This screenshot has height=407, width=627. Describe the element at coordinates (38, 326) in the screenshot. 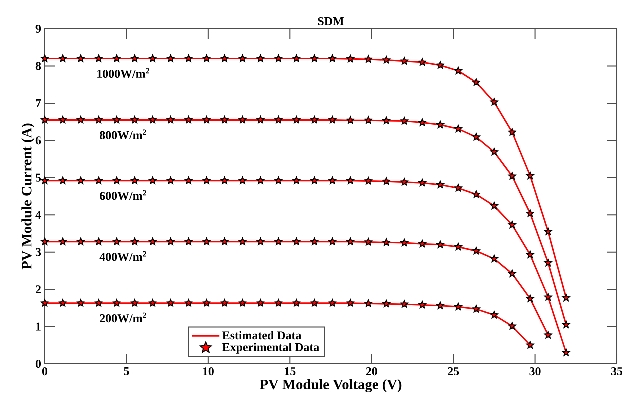

I see `y-tick-label: 1` at that location.